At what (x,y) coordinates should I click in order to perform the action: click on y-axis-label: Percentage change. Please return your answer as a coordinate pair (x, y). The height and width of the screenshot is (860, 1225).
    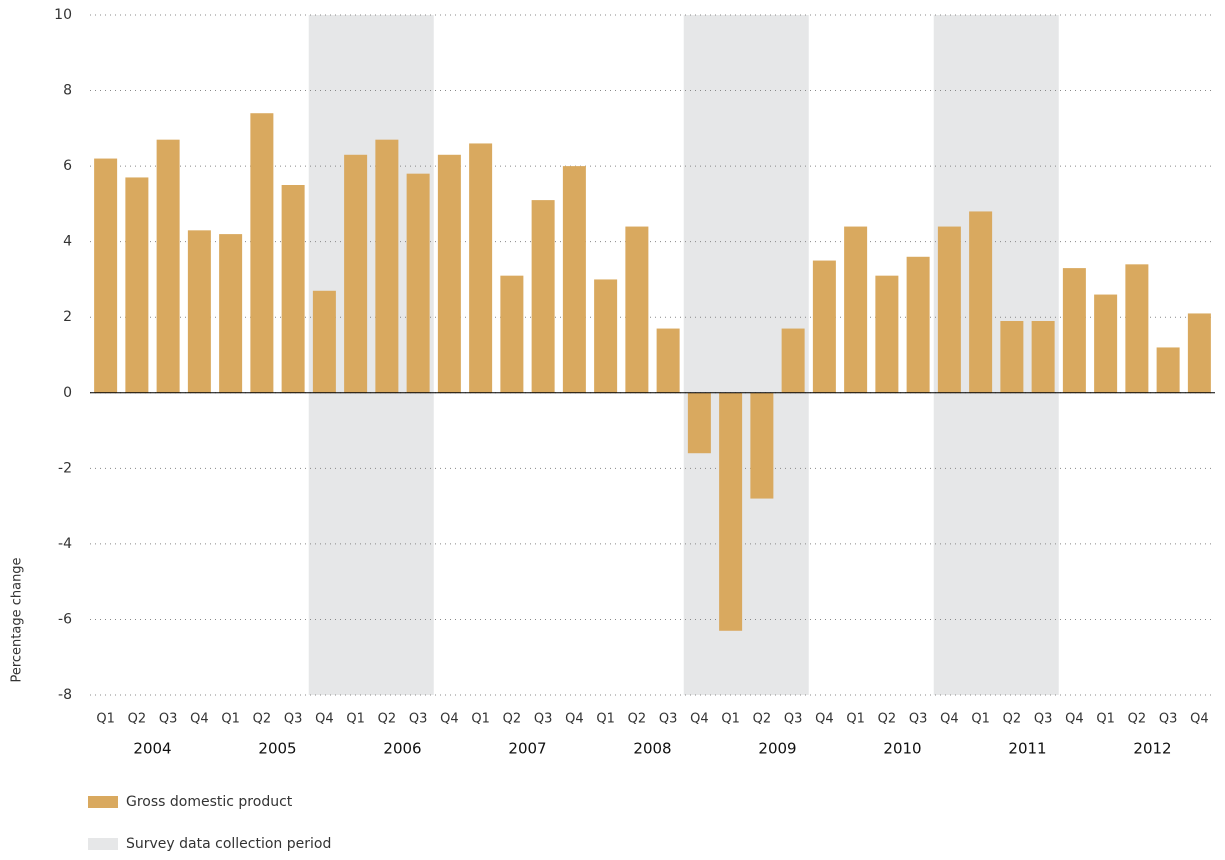
    Looking at the image, I should click on (17, 619).